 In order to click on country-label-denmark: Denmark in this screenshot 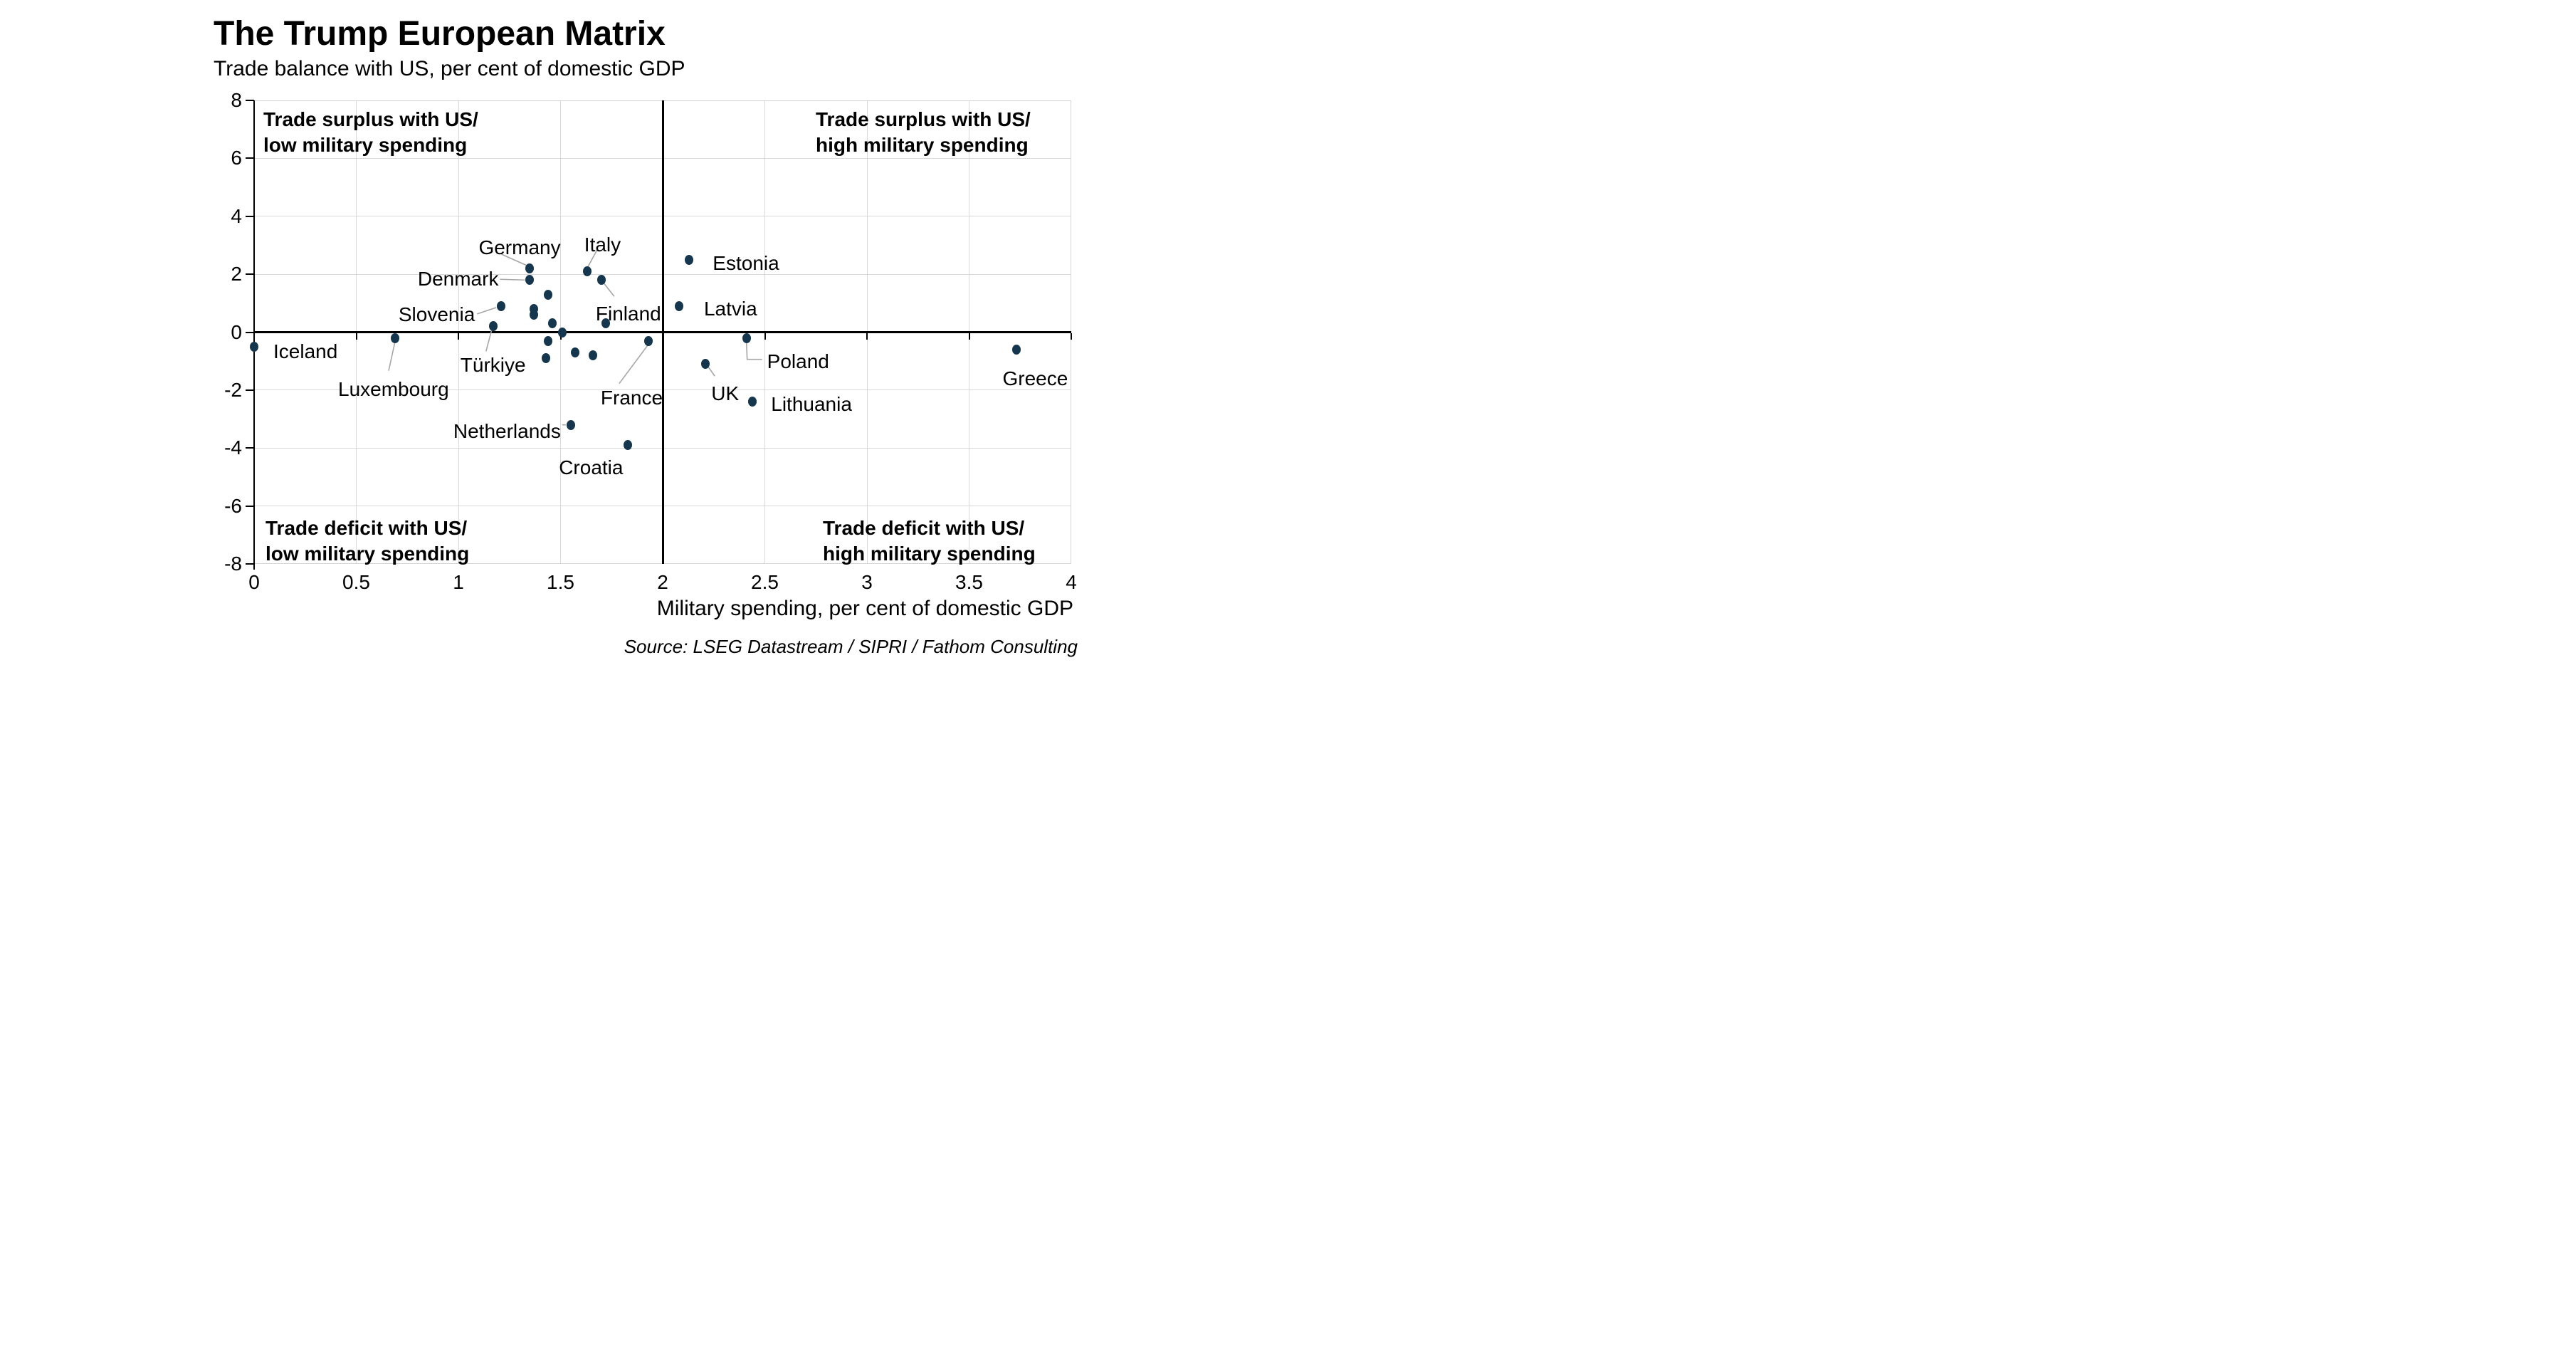, I will do `click(458, 279)`.